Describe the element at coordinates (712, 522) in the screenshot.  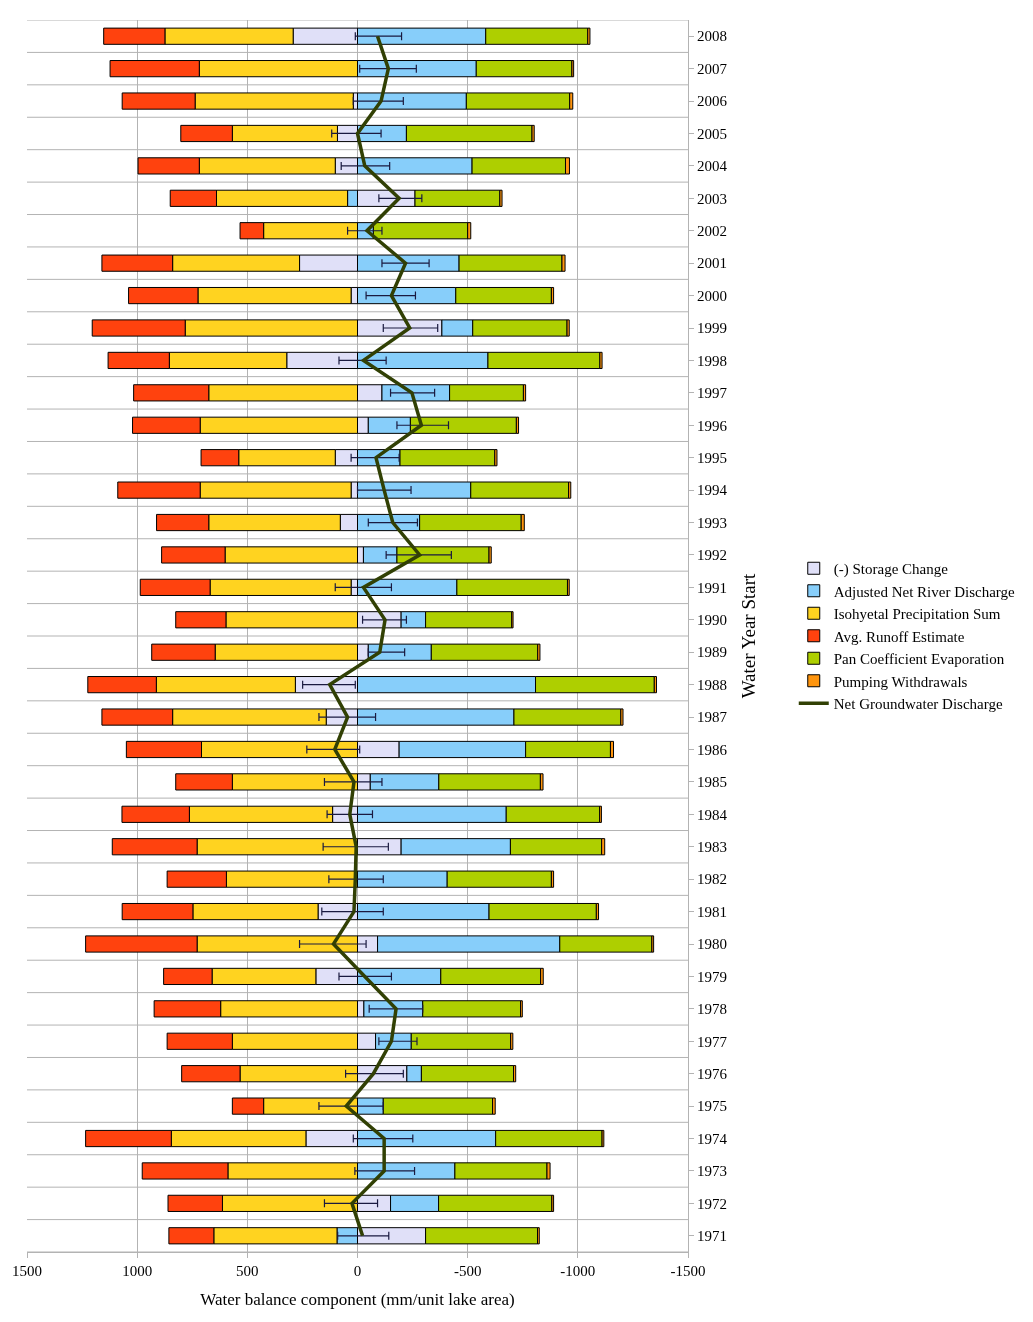
I see `y-tick-label: 1993` at that location.